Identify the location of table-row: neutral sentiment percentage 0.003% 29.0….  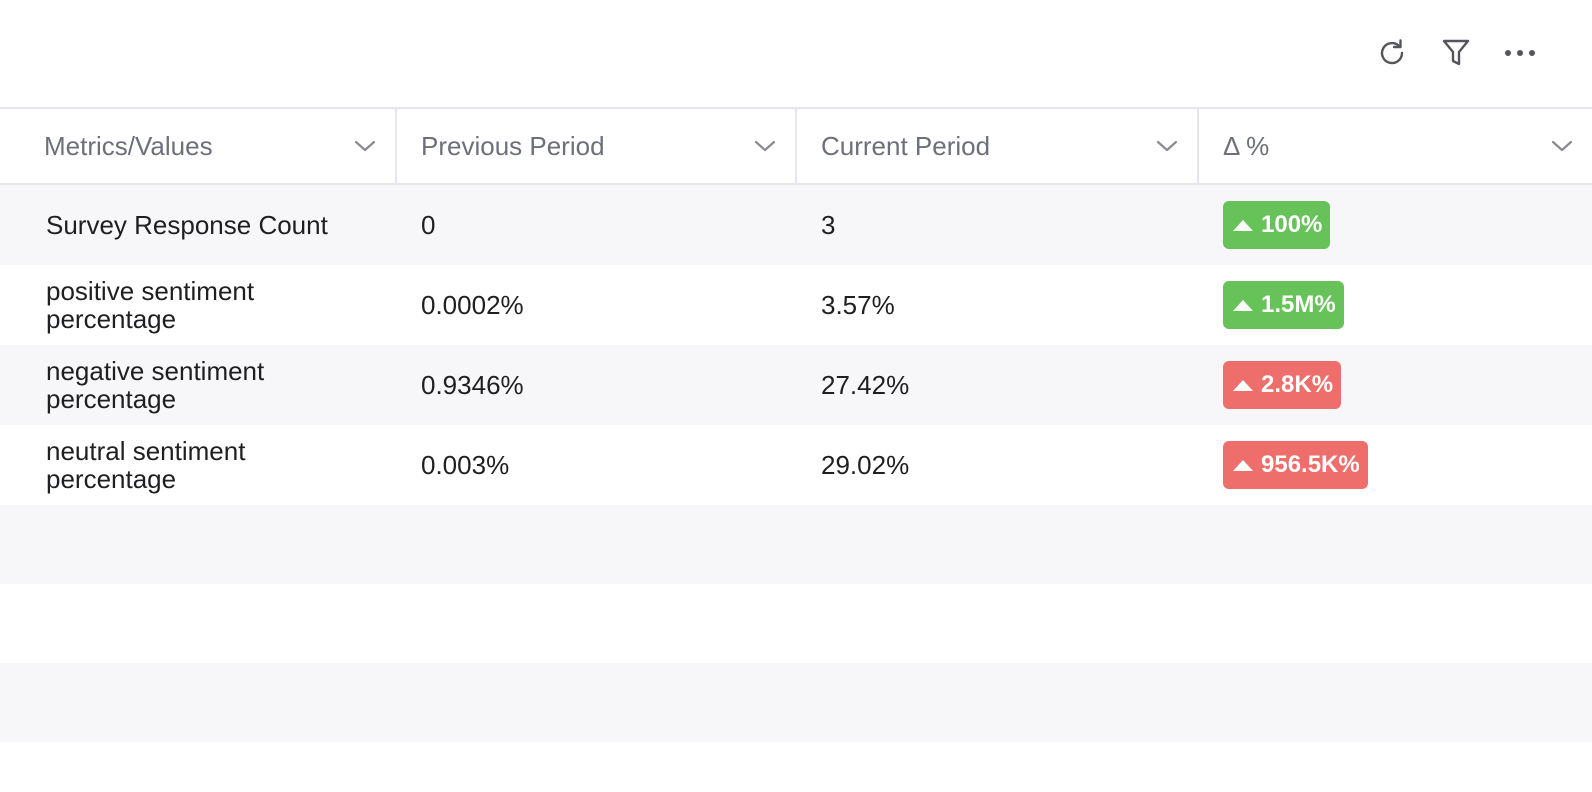
(796, 465).